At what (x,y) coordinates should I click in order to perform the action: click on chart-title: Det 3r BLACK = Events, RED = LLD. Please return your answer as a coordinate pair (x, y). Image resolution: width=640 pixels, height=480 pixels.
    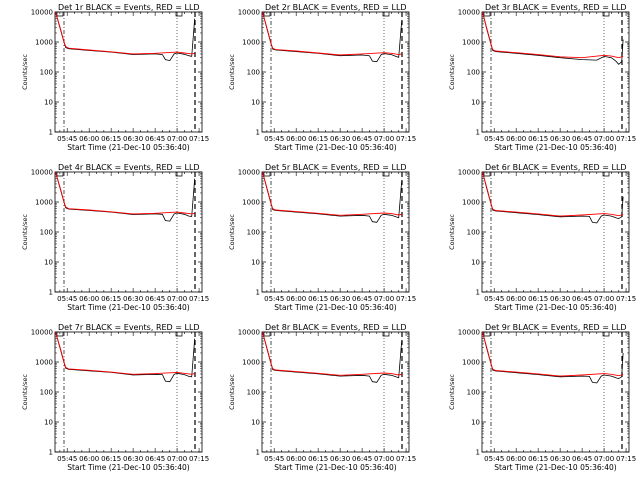
    Looking at the image, I should click on (556, 7).